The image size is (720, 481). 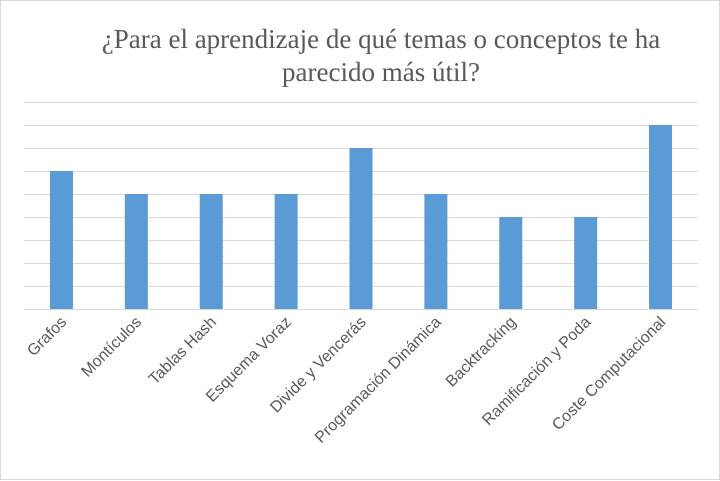 I want to click on x-tick-label: Tablas Hash, so click(x=183, y=351).